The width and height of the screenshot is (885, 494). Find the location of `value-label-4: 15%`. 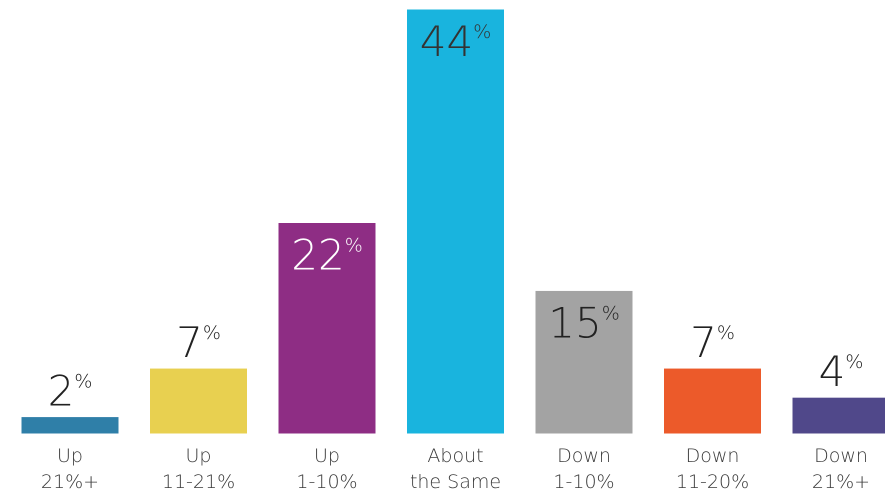

value-label-4: 15% is located at coordinates (584, 322).